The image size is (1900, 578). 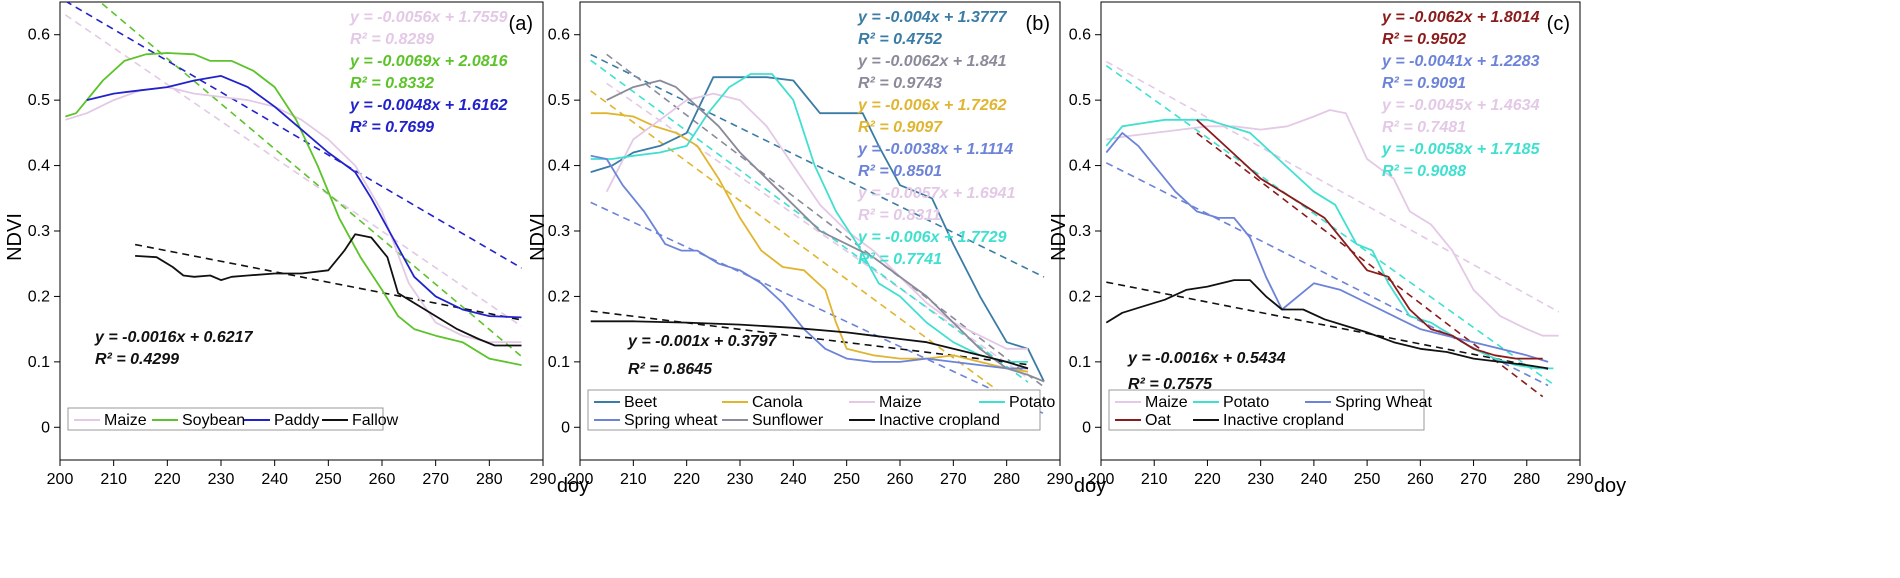 What do you see at coordinates (640, 402) in the screenshot?
I see `legend-label: Beet` at bounding box center [640, 402].